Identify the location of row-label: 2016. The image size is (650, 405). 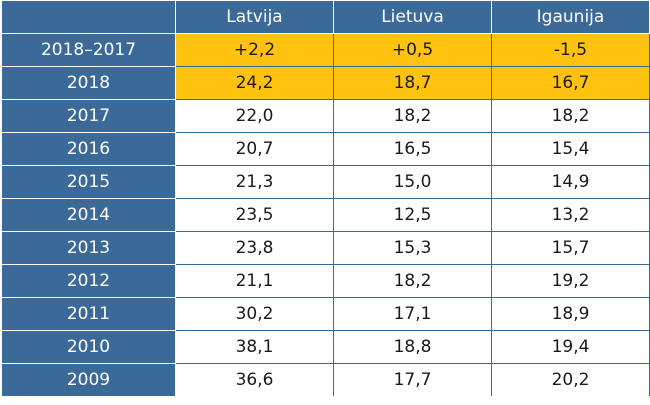
(88, 149).